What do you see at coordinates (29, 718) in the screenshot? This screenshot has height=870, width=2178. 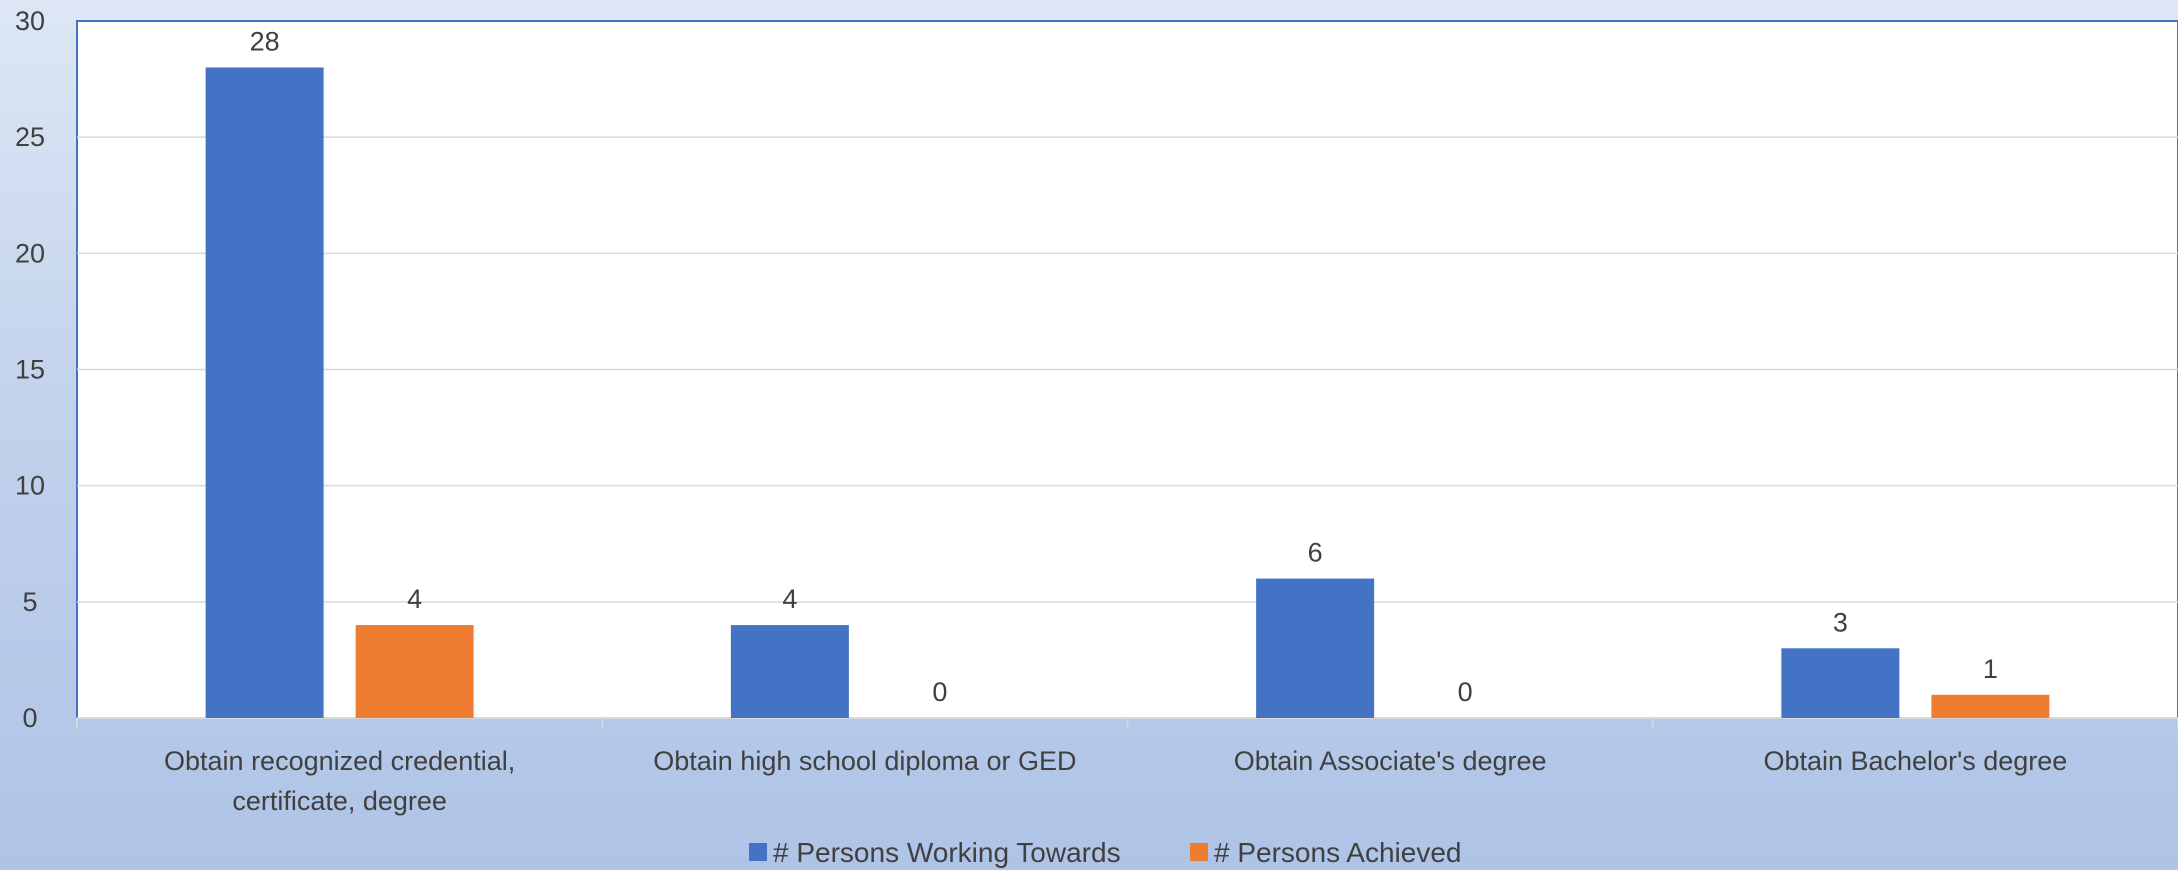 I see `y-tick-label: 0` at bounding box center [29, 718].